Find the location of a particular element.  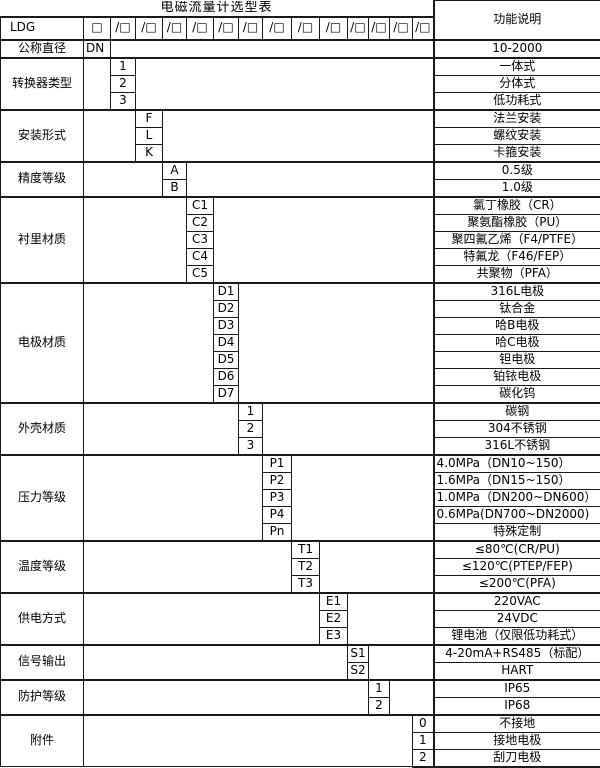

option-desc-pressure-Pn: 特殊定制 is located at coordinates (517, 532).